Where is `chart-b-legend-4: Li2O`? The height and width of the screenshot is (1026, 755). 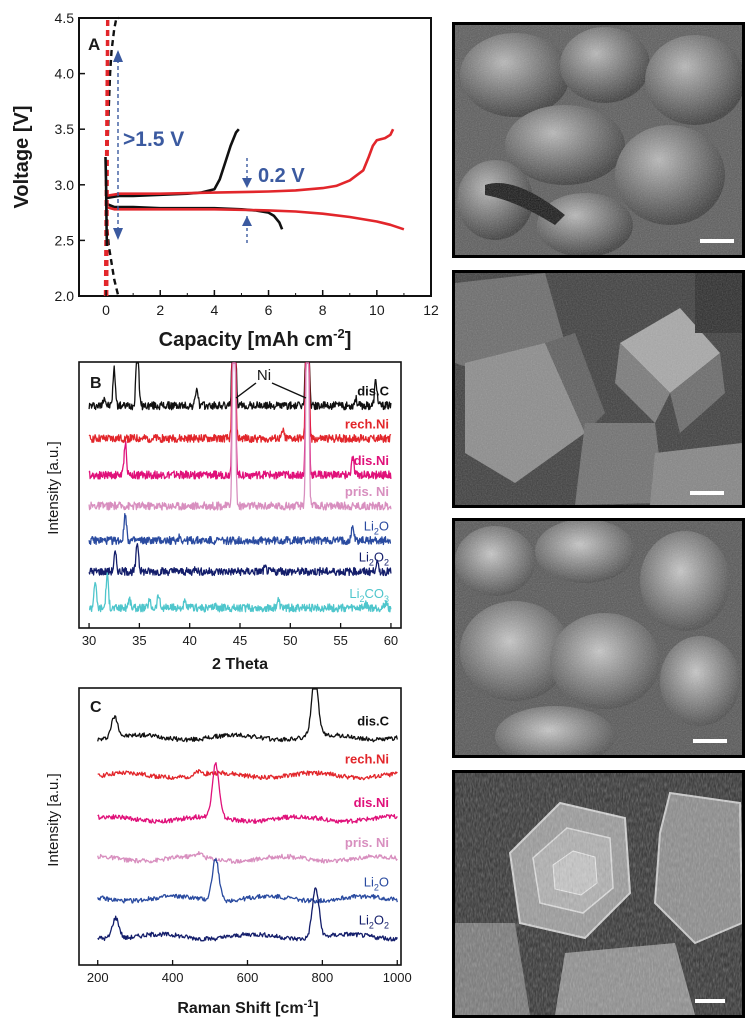
chart-b-legend-4: Li2O is located at coordinates (376, 528).